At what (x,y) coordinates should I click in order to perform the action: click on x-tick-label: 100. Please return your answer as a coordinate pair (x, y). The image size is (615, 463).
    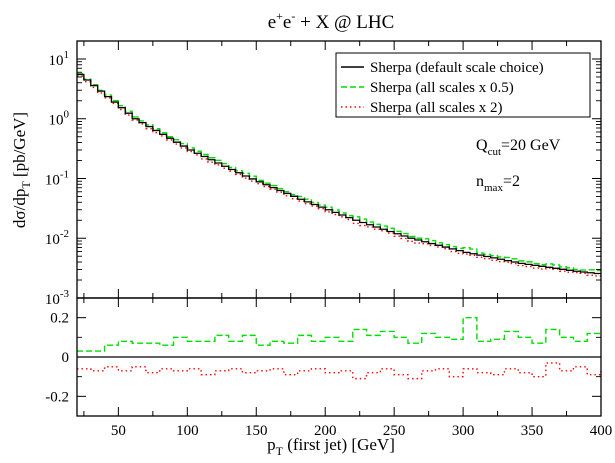
    Looking at the image, I should click on (187, 431).